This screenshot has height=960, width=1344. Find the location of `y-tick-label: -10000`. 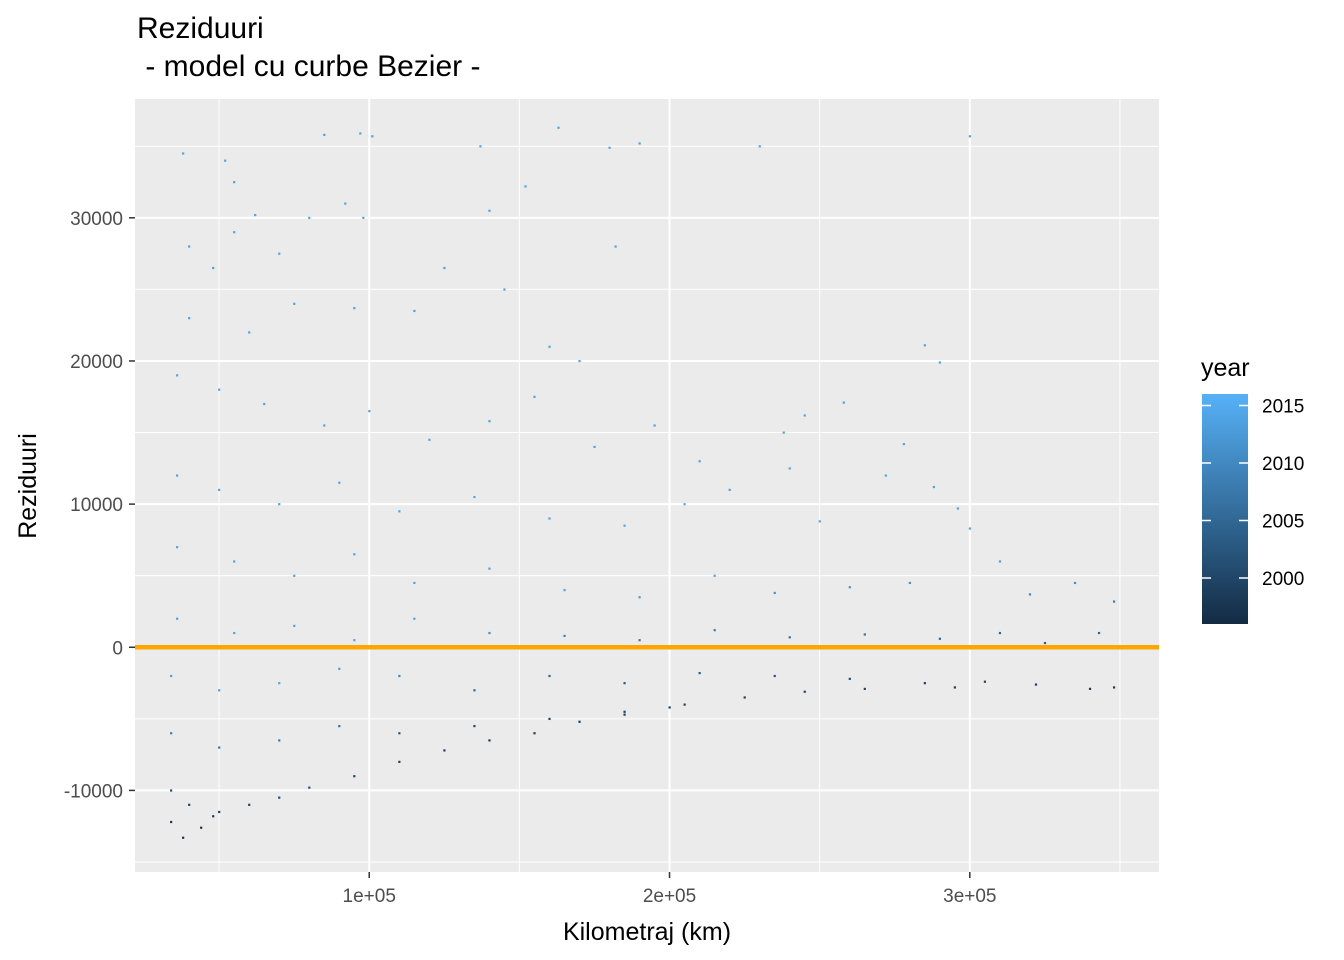

y-tick-label: -10000 is located at coordinates (93, 791).